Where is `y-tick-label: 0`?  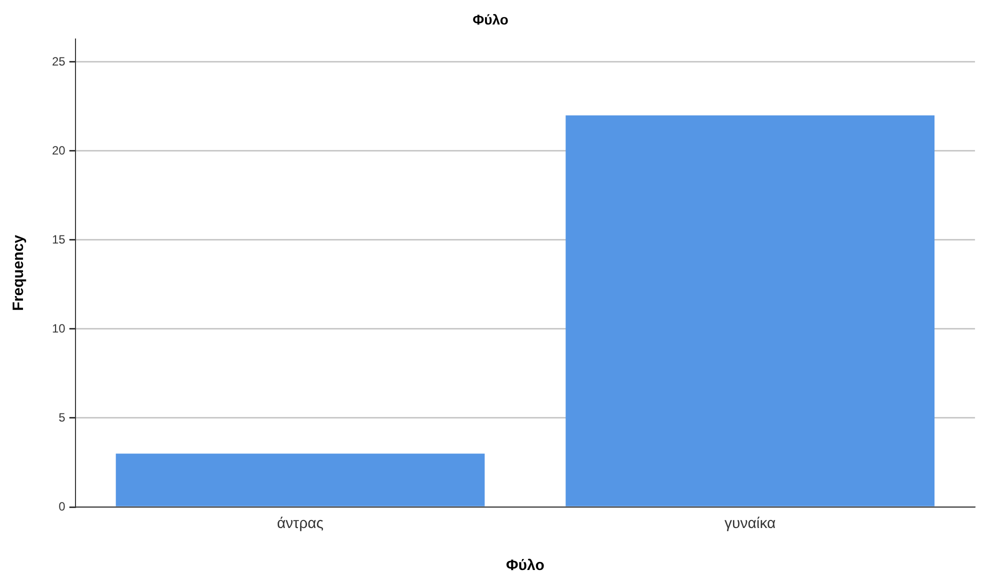 y-tick-label: 0 is located at coordinates (62, 506).